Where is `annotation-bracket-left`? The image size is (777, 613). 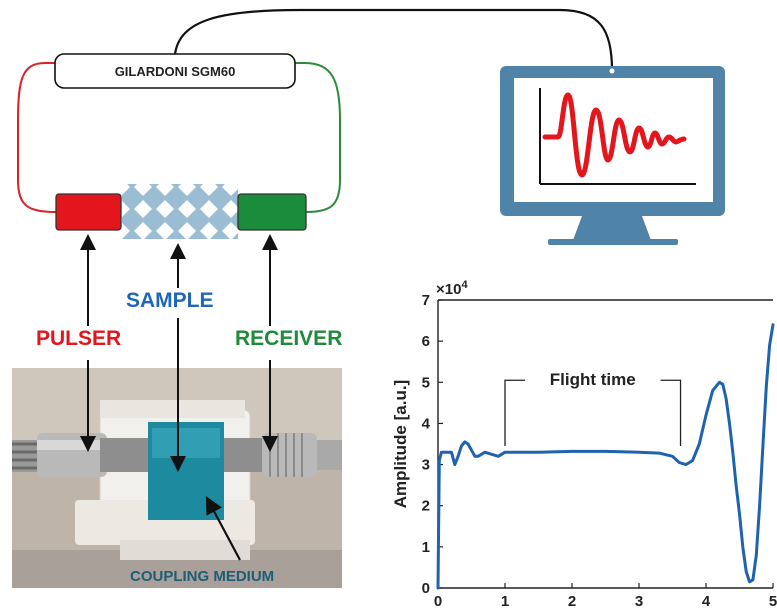 annotation-bracket-left is located at coordinates (514, 413).